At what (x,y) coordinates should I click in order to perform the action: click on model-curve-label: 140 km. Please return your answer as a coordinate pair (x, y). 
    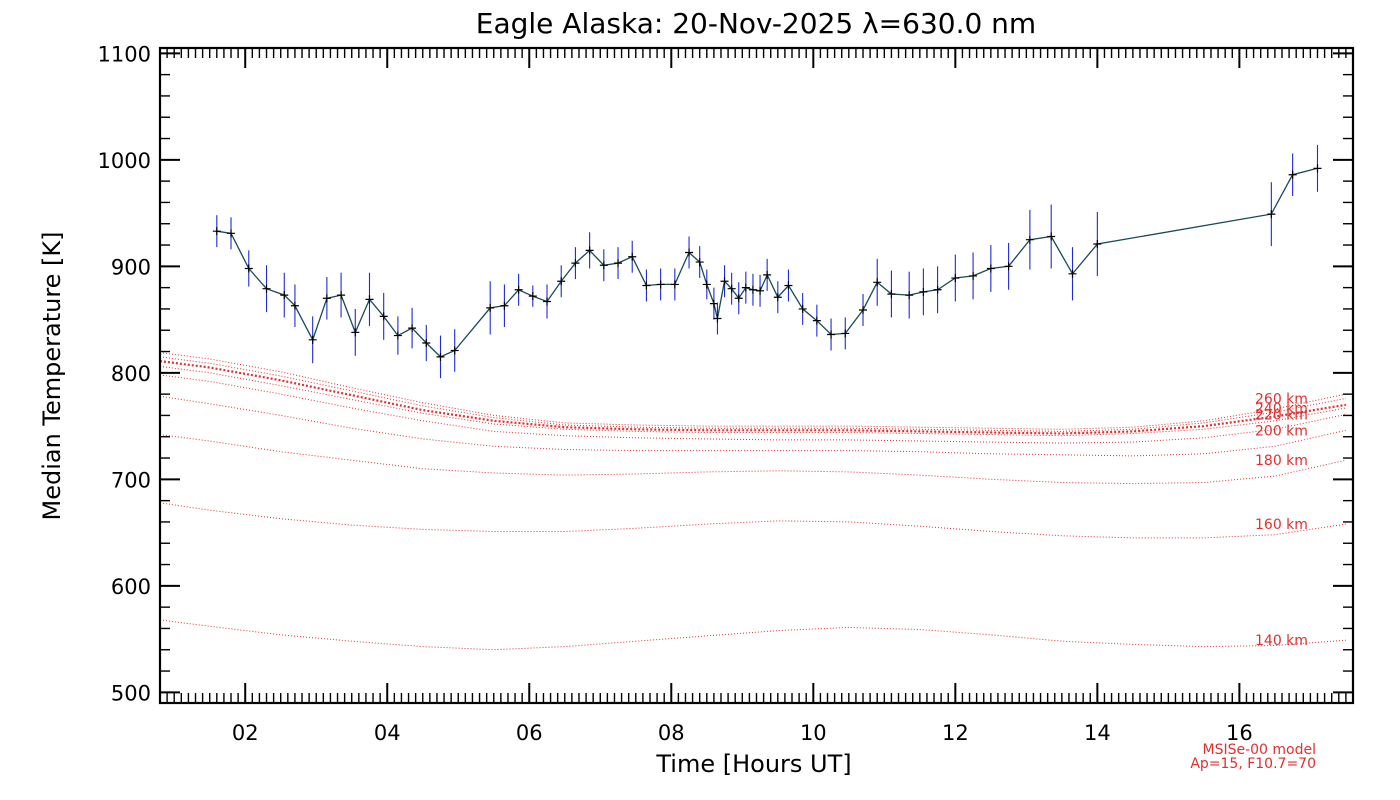
    Looking at the image, I should click on (1281, 641).